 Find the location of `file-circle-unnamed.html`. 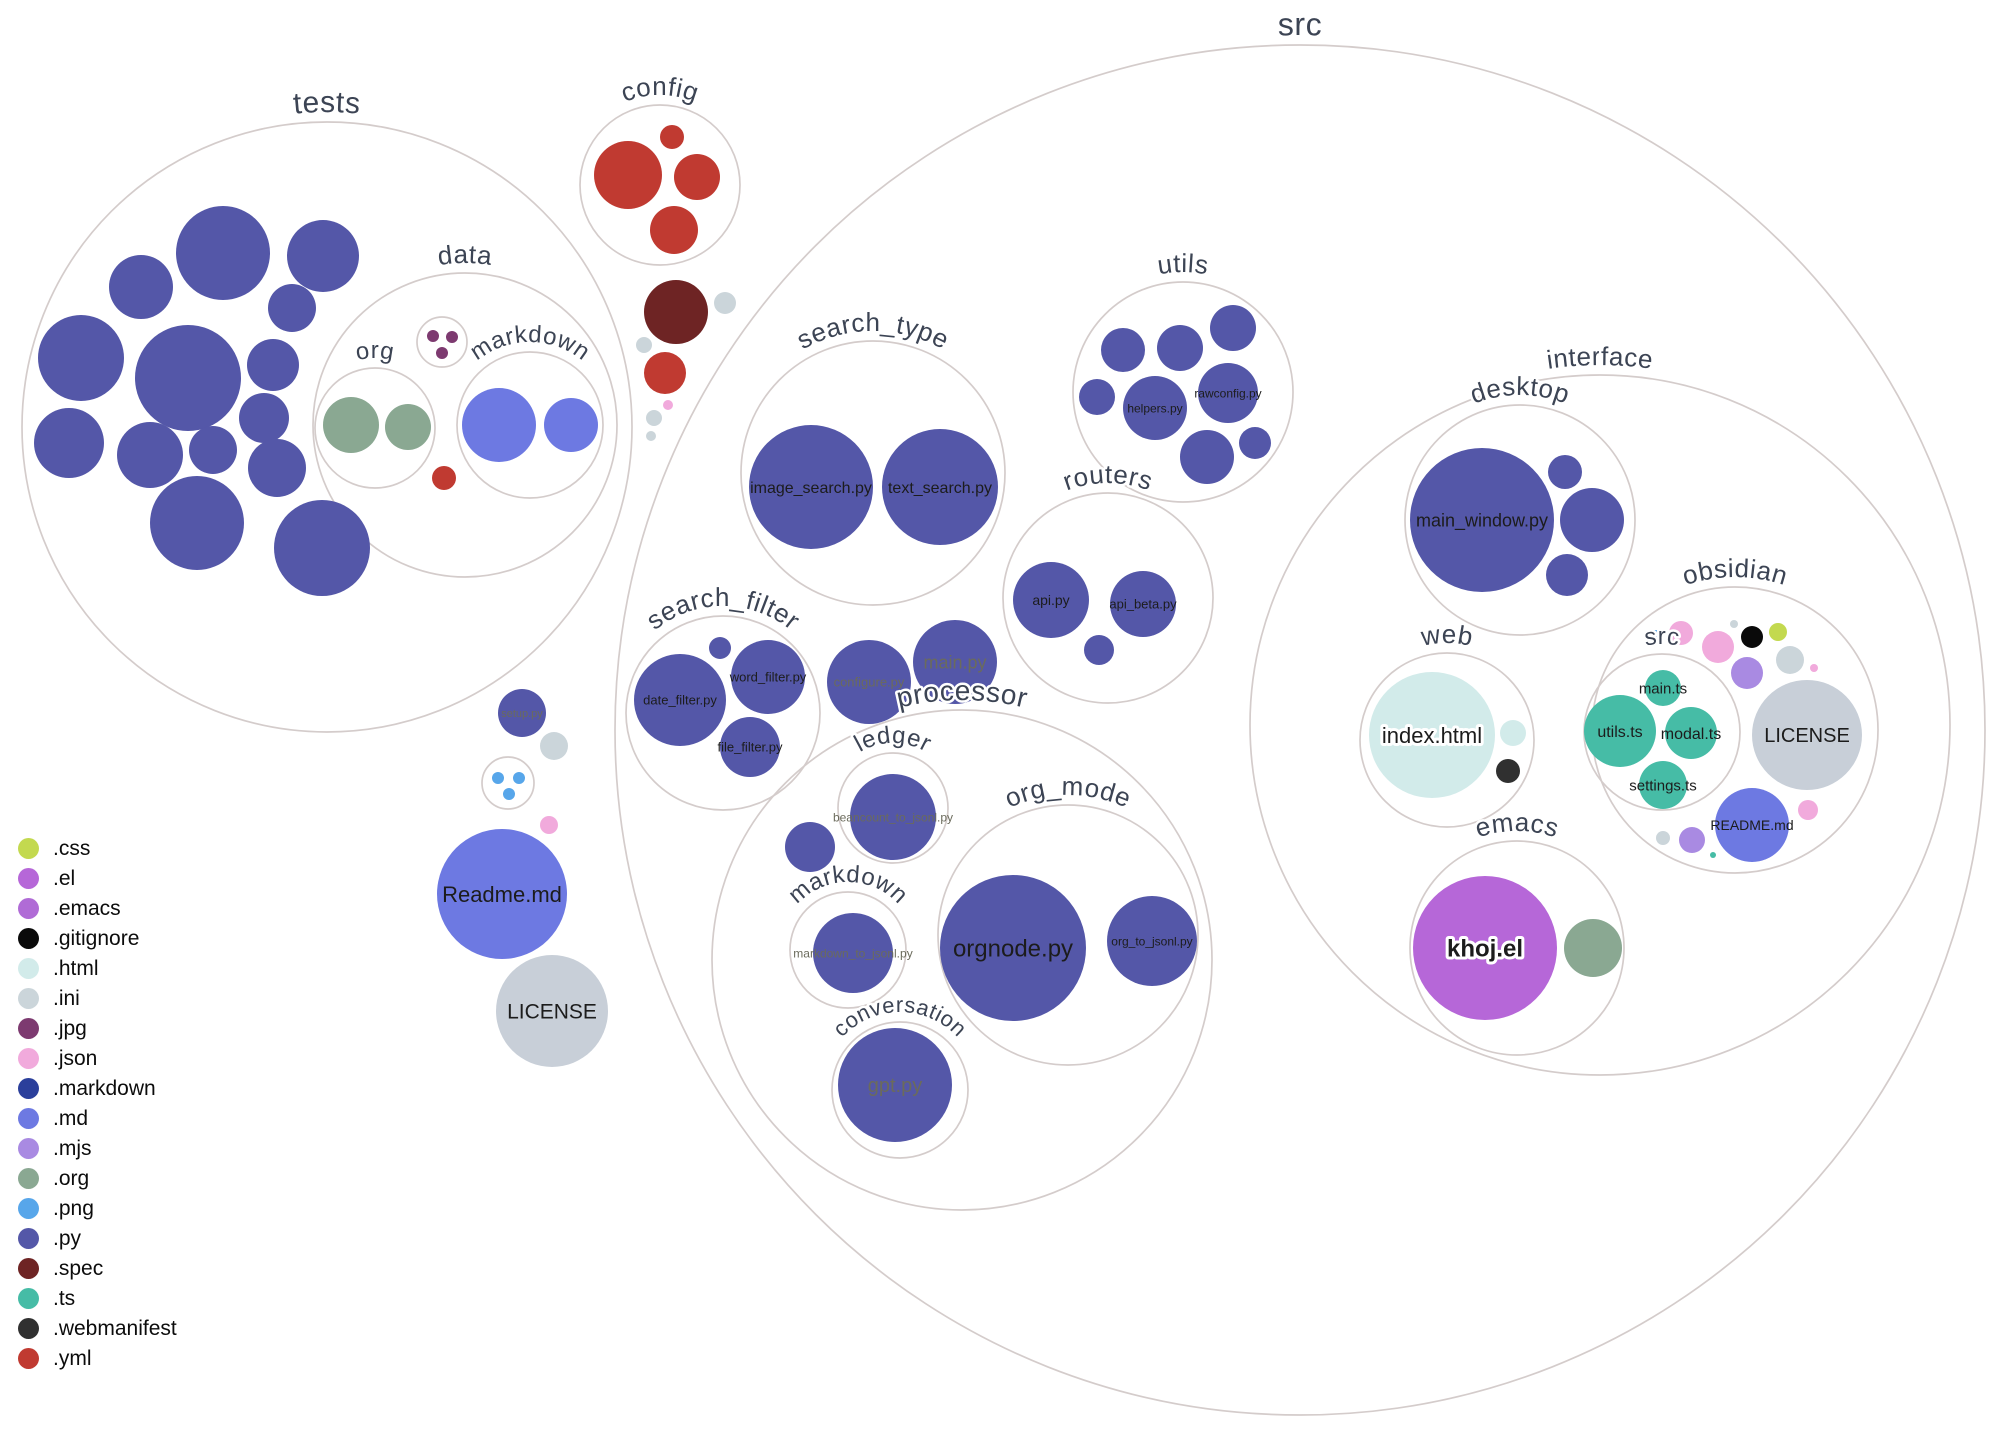

file-circle-unnamed.html is located at coordinates (1513, 733).